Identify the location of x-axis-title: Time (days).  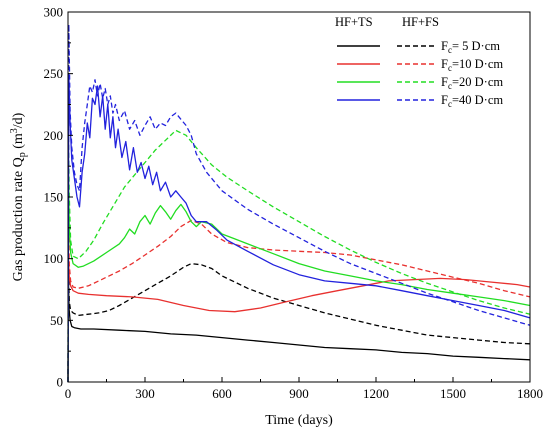
(299, 420).